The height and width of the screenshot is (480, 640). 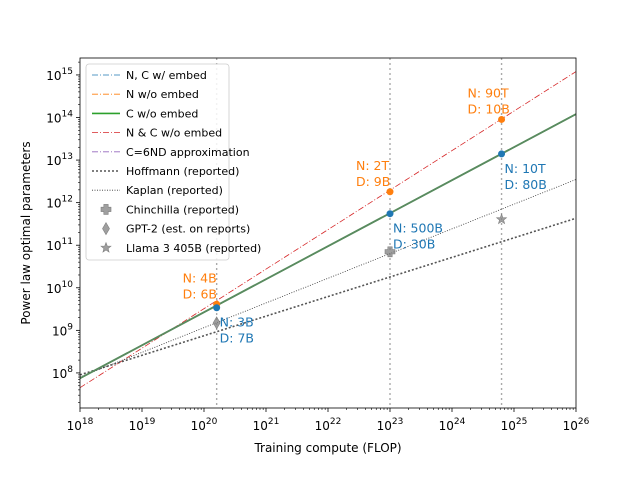 I want to click on point-annotation-label: D: 9B, so click(x=373, y=181).